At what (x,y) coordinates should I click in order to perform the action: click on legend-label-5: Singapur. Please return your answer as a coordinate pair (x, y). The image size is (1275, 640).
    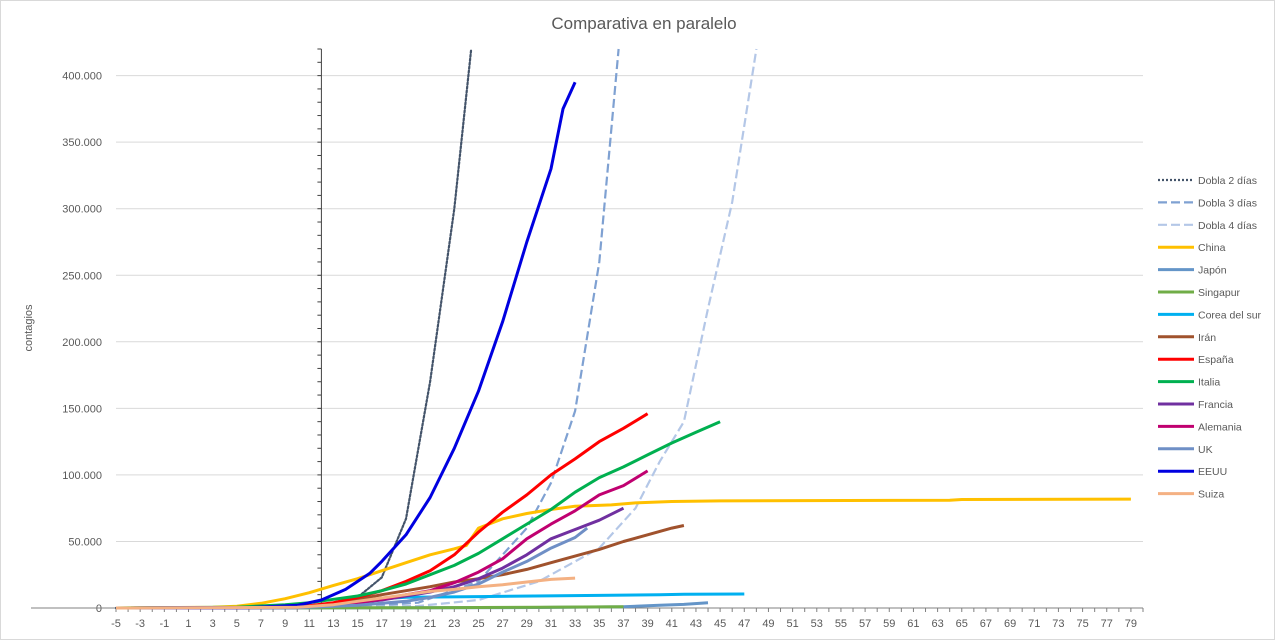
    Looking at the image, I should click on (1219, 293).